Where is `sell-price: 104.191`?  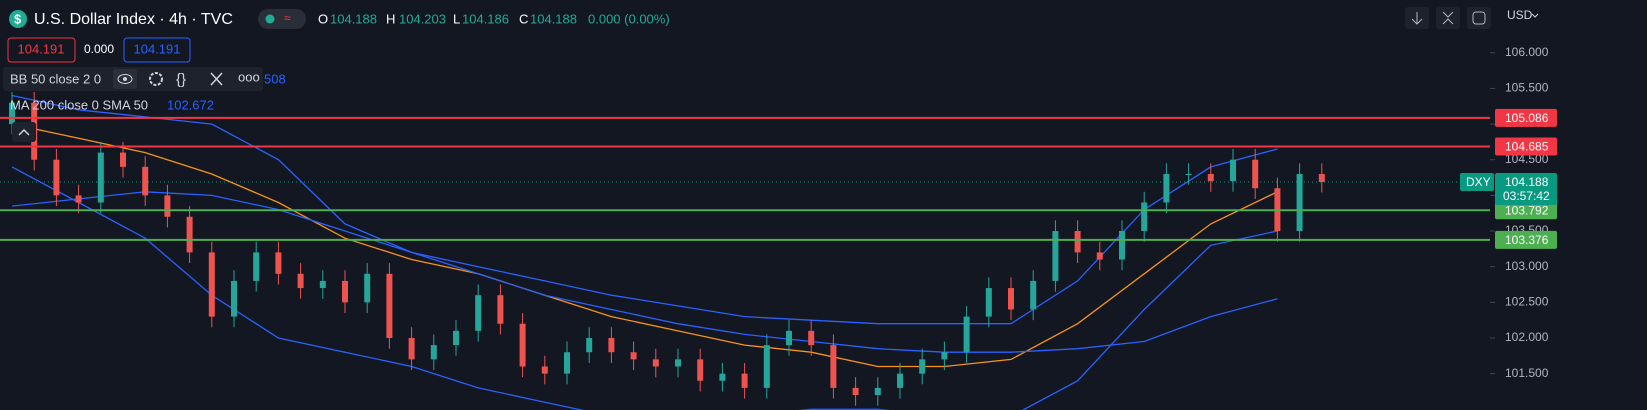
sell-price: 104.191 is located at coordinates (41, 48).